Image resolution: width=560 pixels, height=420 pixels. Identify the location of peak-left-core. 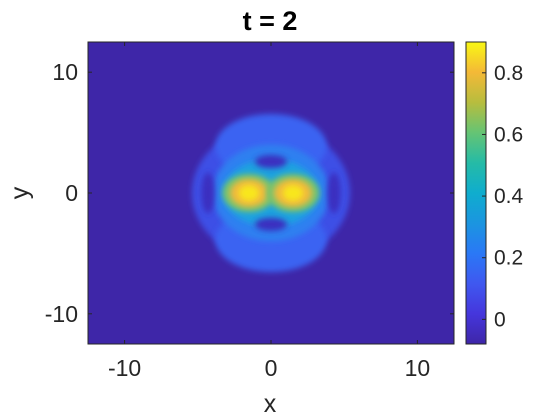
(249, 193).